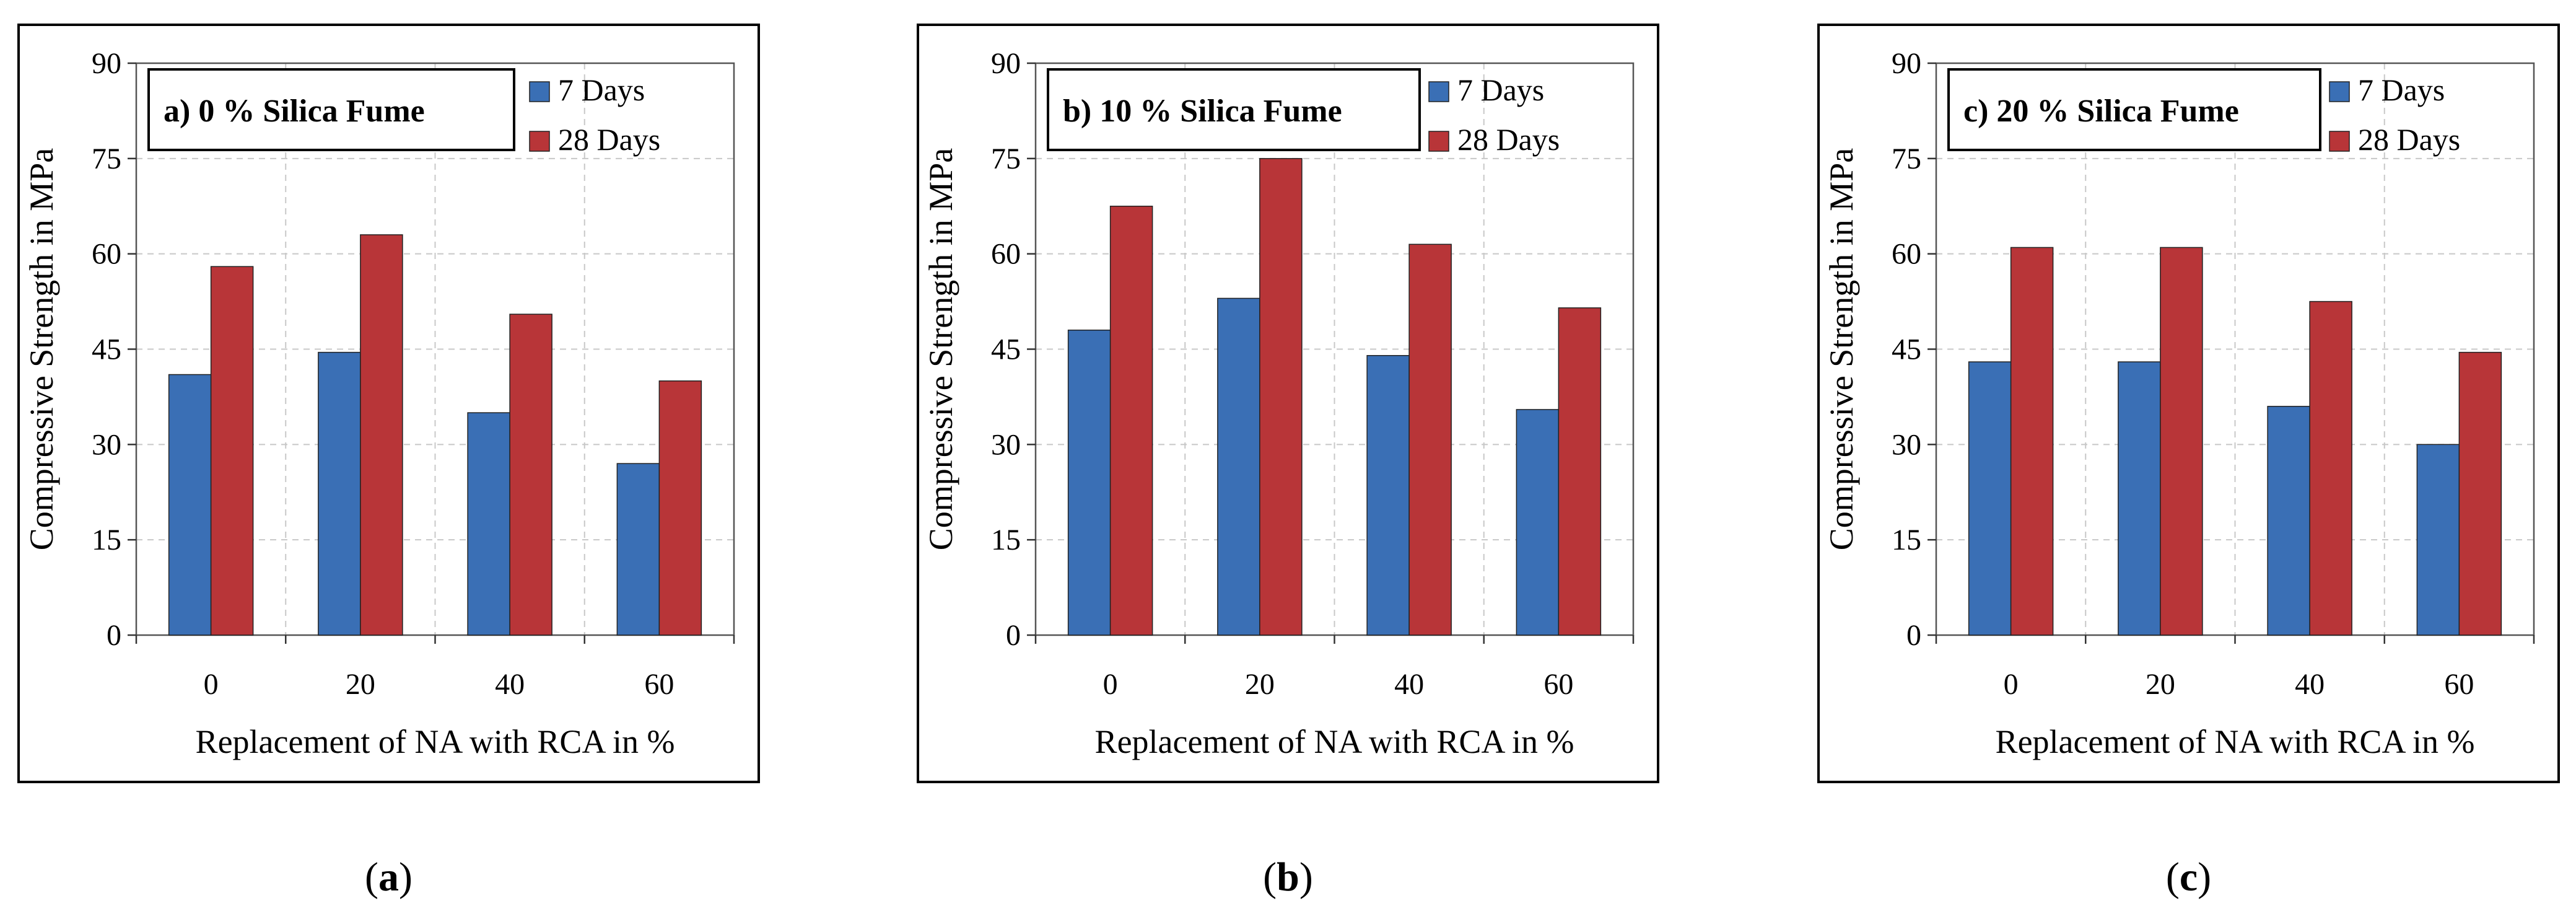  Describe the element at coordinates (294, 111) in the screenshot. I see `chart-title: a) 0 % Silica Fume` at that location.